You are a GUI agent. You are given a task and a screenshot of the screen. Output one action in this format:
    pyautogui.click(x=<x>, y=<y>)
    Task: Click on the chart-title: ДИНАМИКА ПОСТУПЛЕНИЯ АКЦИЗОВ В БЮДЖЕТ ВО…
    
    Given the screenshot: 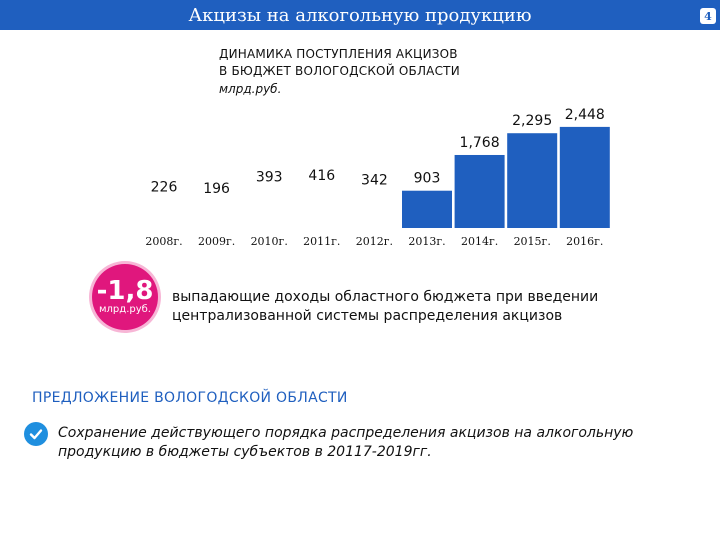 What is the action you would take?
    pyautogui.click(x=339, y=63)
    